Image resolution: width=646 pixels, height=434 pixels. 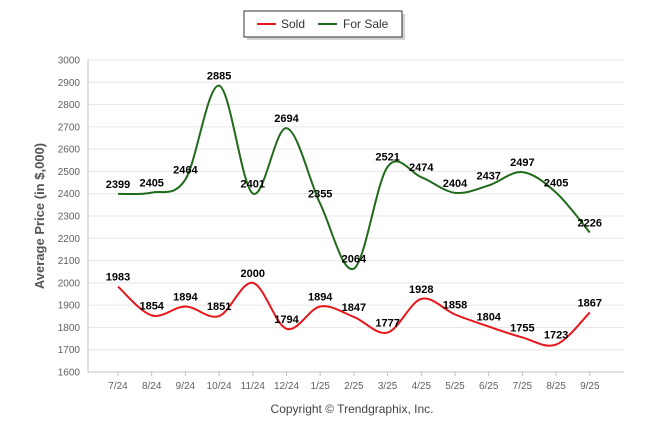 I want to click on data-label-sold: 1847, so click(x=354, y=308).